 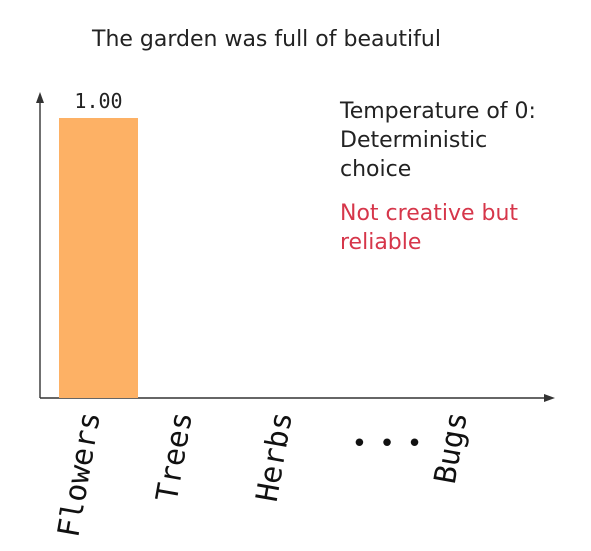 I want to click on category-label-bugs: Bugs, so click(x=451, y=447).